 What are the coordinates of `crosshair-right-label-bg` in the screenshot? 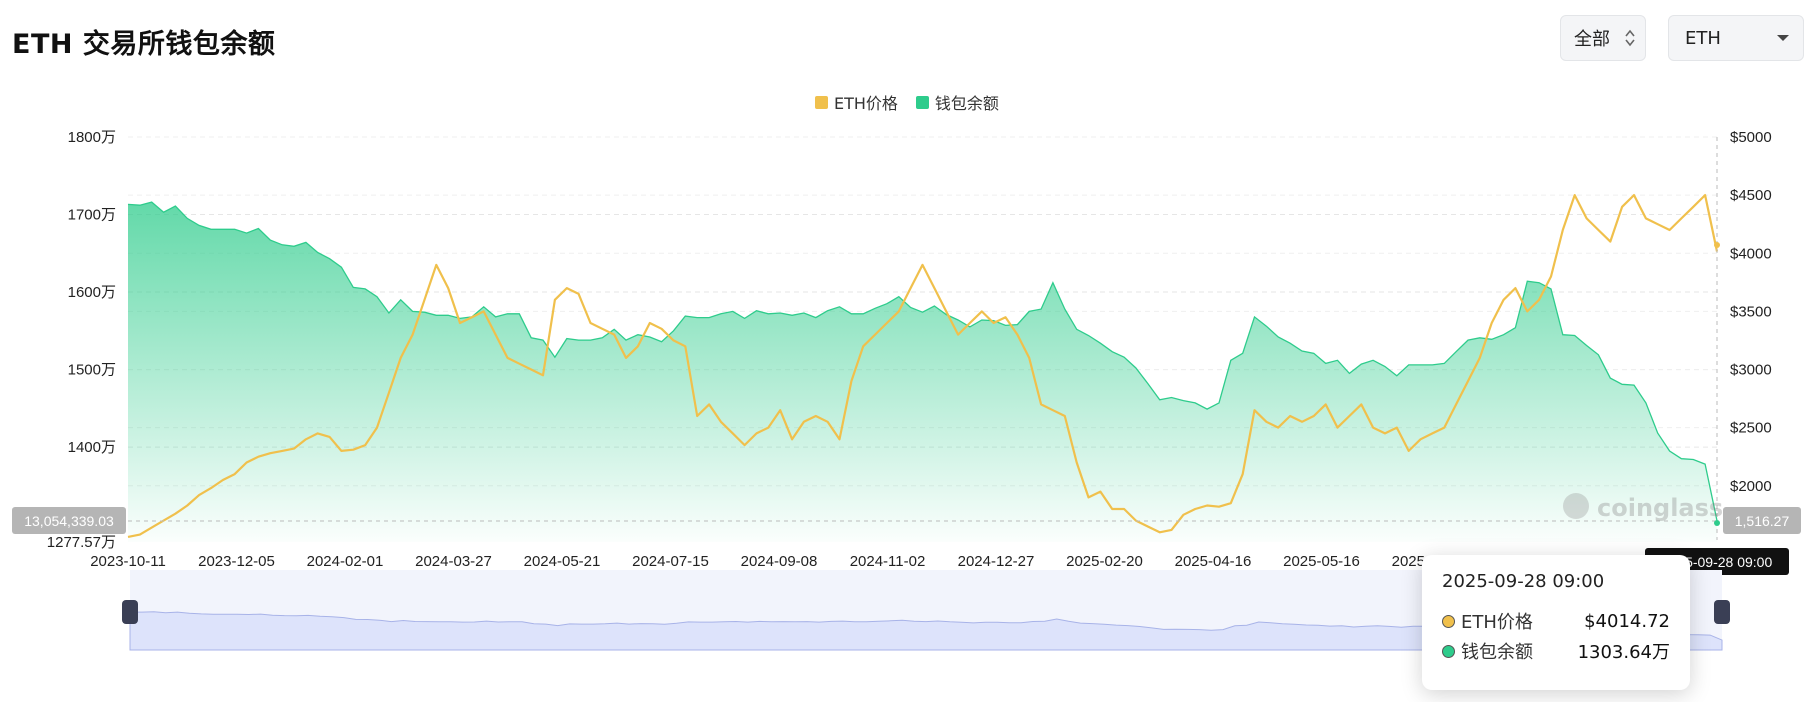 It's located at (1762, 520).